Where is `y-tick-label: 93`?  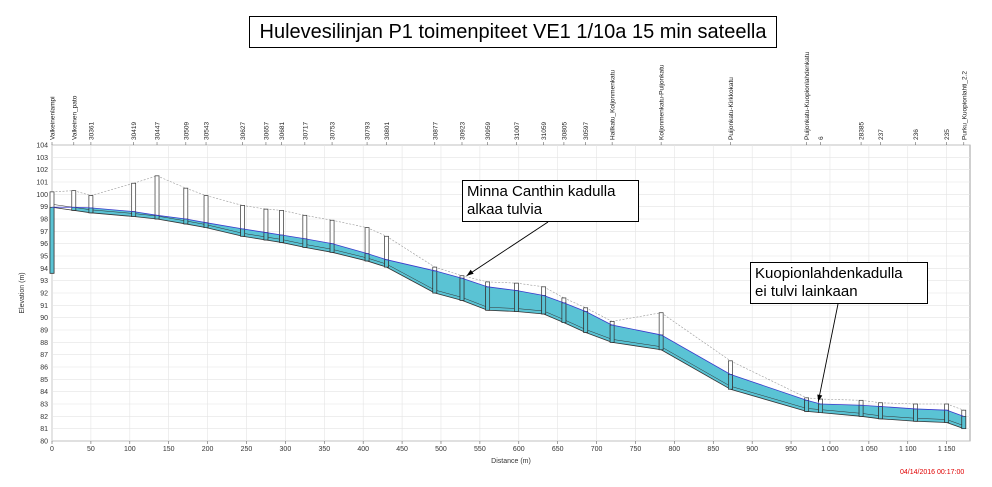
y-tick-label: 93 is located at coordinates (44, 281).